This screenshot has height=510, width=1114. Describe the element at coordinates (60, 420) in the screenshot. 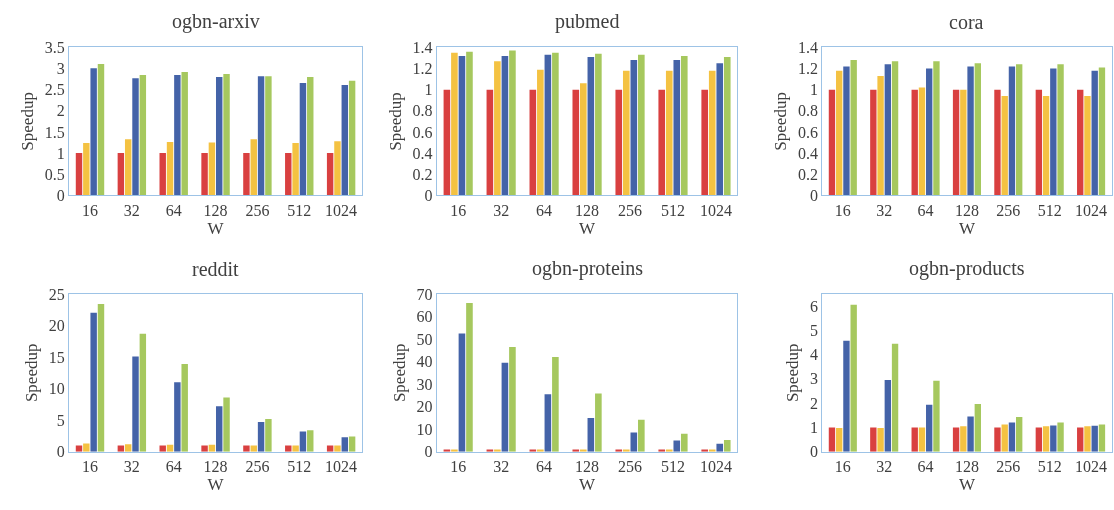

I see `y-tick-label: 5` at that location.